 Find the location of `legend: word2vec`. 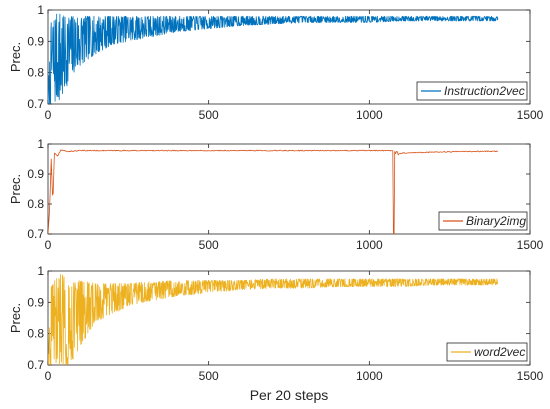

legend: word2vec is located at coordinates (487, 352).